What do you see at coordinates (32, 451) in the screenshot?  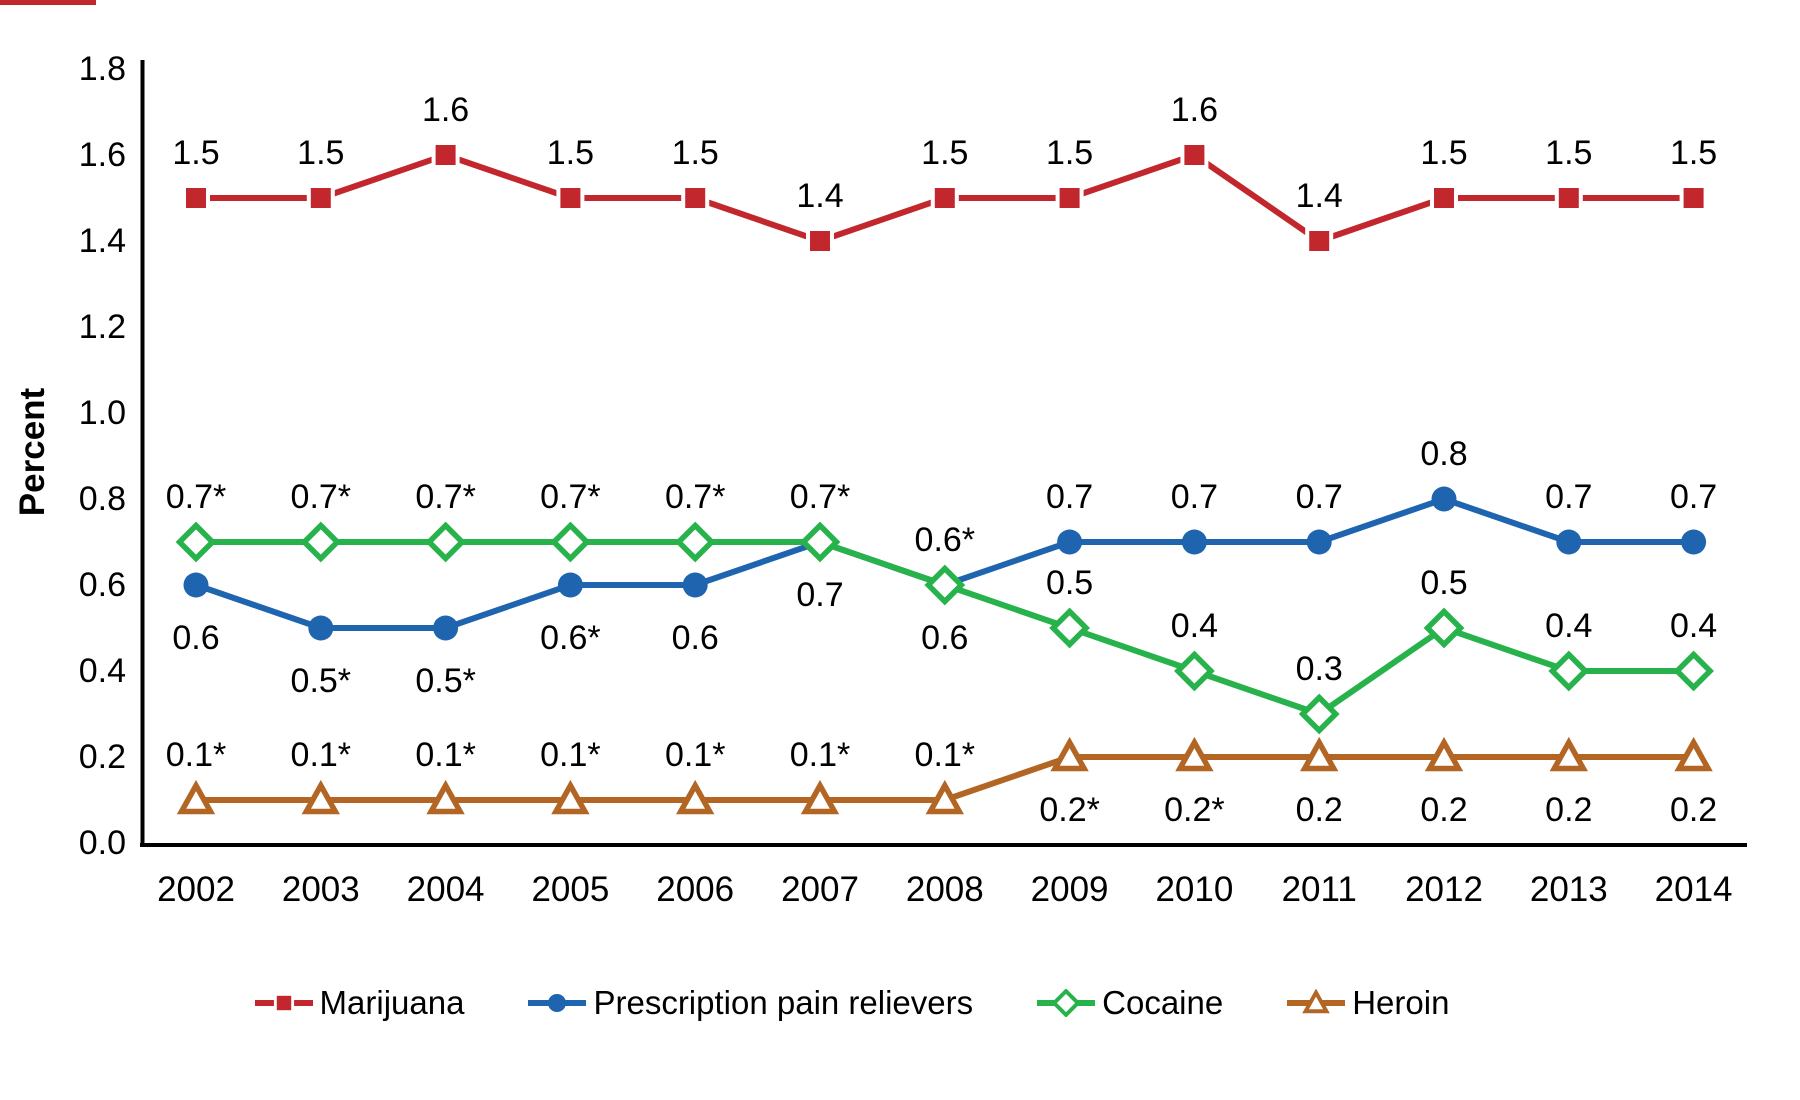 I see `y-axis-title: Percent` at bounding box center [32, 451].